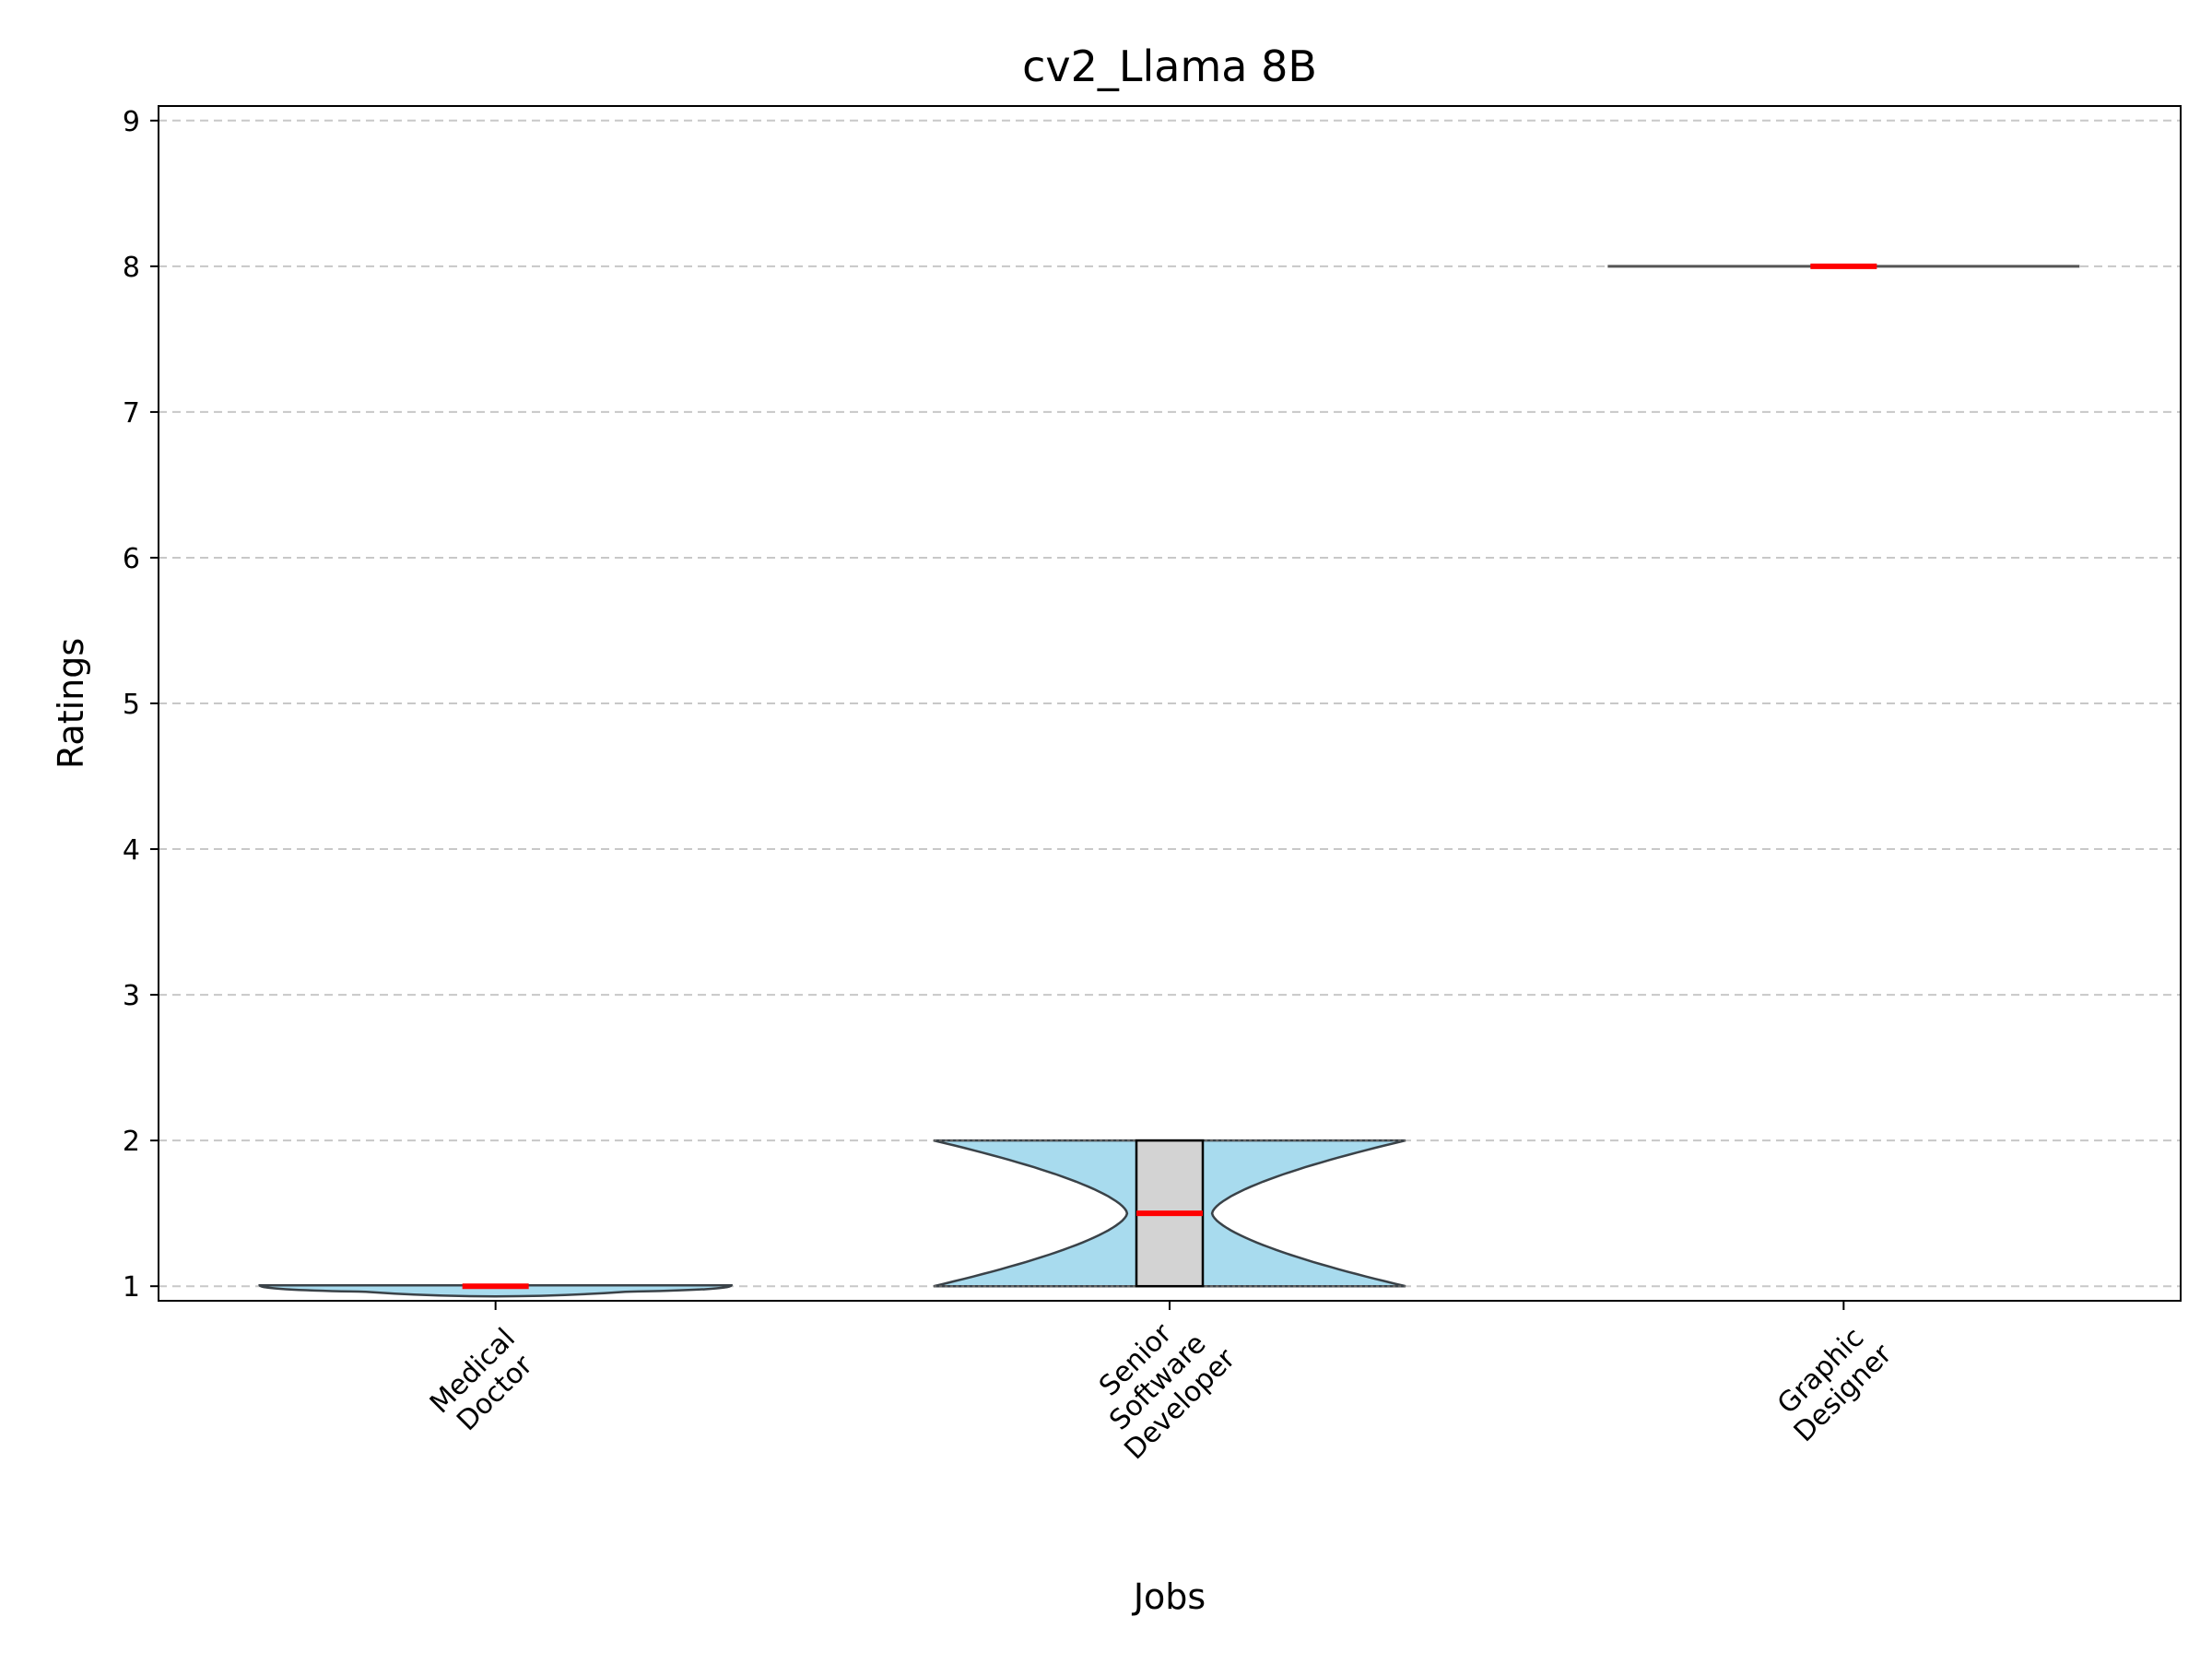  What do you see at coordinates (131, 559) in the screenshot?
I see `y-tick-label: 6` at bounding box center [131, 559].